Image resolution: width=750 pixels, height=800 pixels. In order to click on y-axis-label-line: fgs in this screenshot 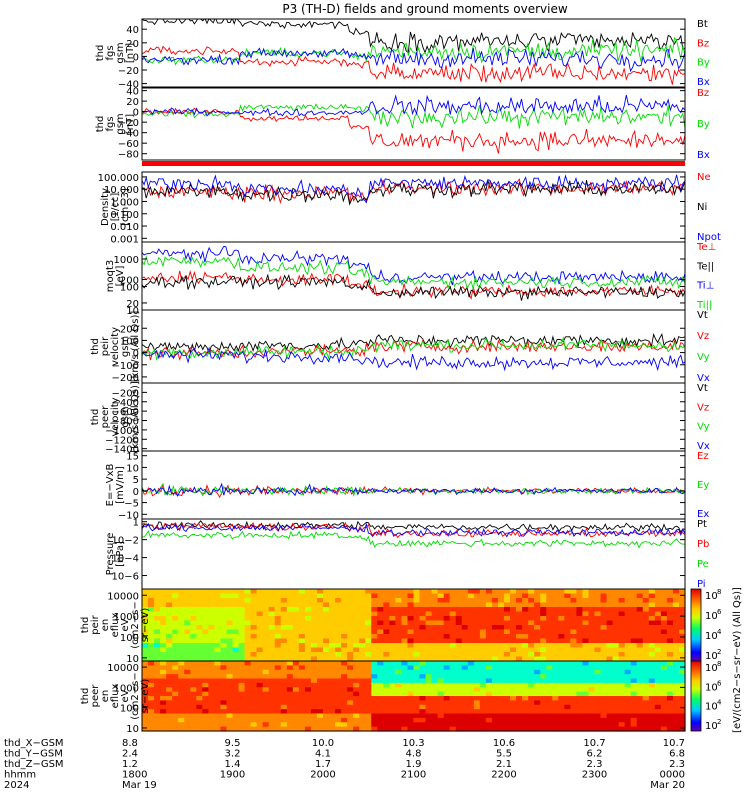, I will do `click(110, 123)`.